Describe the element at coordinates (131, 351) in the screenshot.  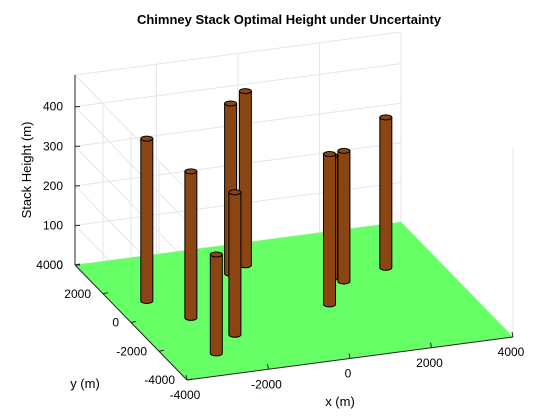
I see `y-tick-label: -2000` at that location.